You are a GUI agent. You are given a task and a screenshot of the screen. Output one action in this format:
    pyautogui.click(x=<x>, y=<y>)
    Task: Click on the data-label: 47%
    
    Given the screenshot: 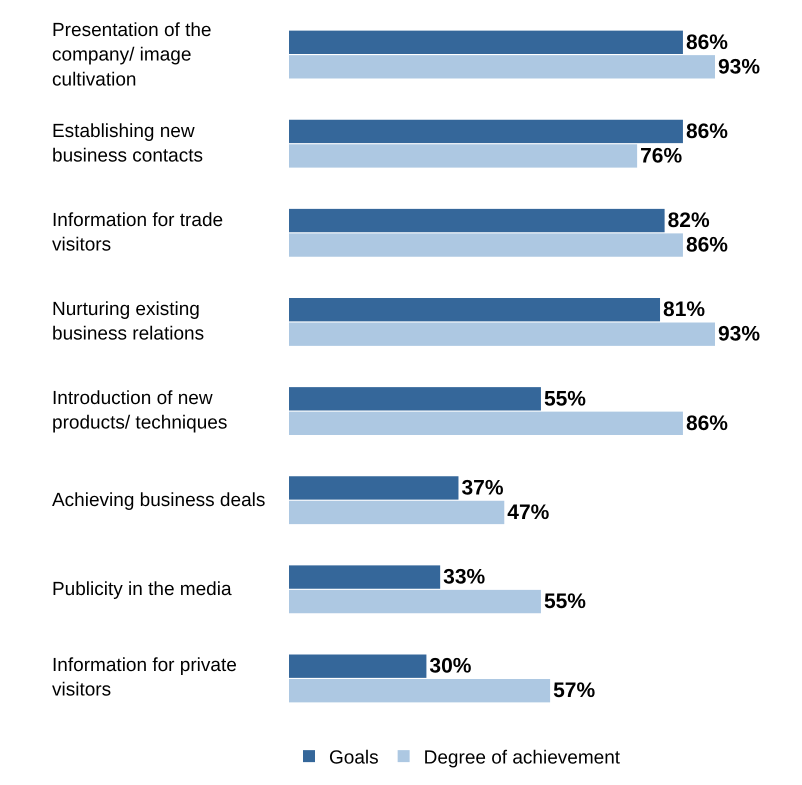 What is the action you would take?
    pyautogui.click(x=528, y=512)
    